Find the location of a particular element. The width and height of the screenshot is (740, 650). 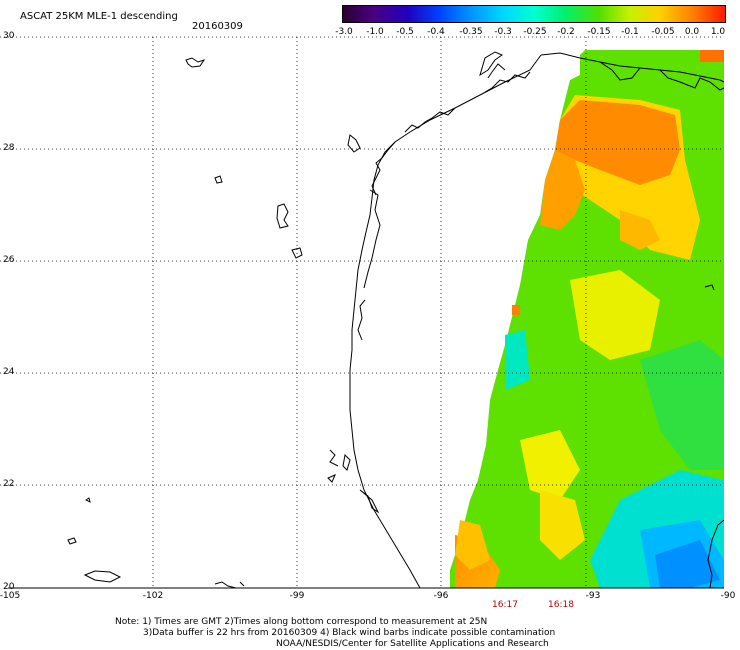

lat-label-22: 22 is located at coordinates (9, 484).